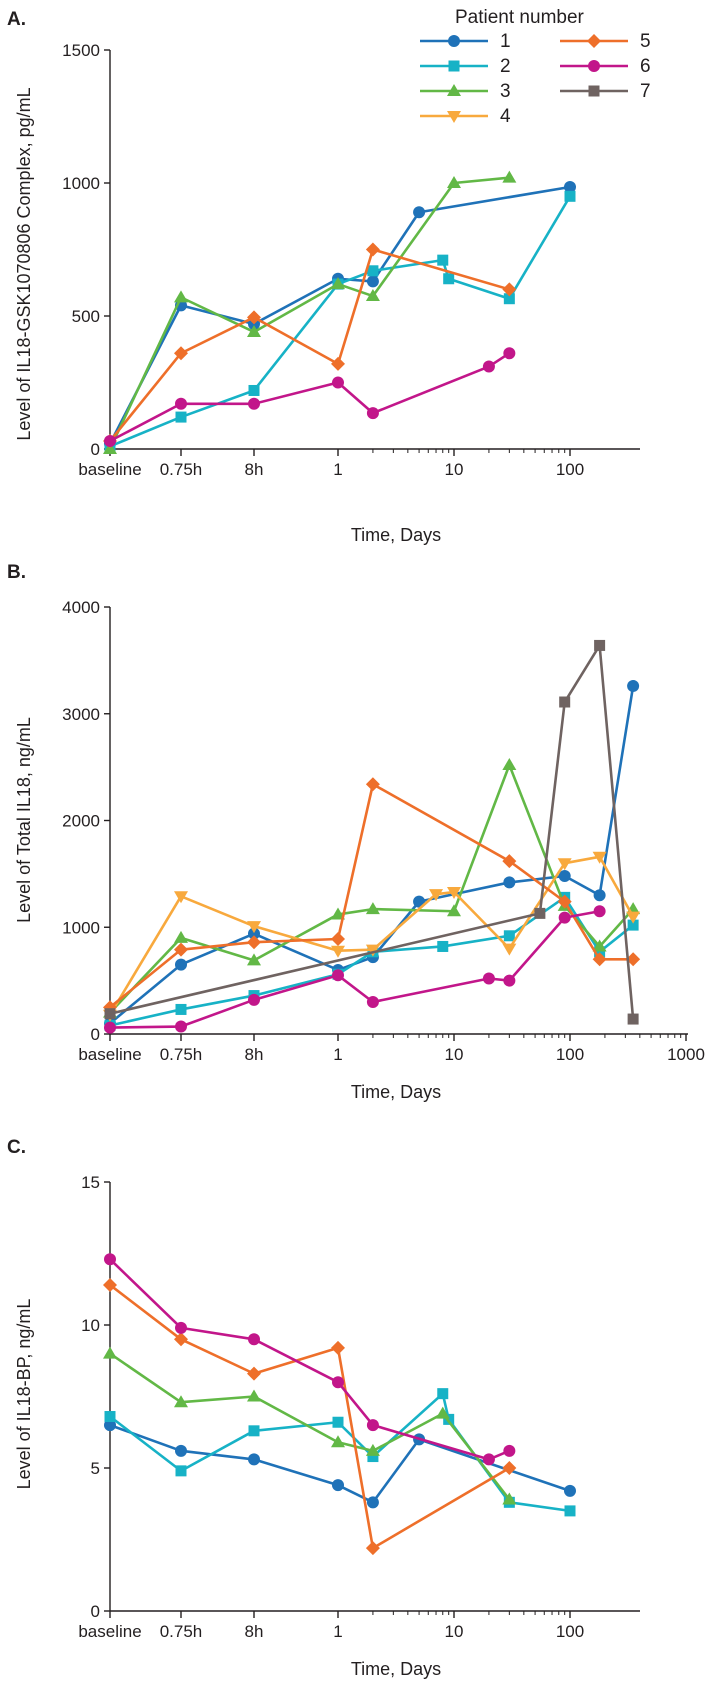 The height and width of the screenshot is (1687, 709). Describe the element at coordinates (337, 1054) in the screenshot. I see `panel-b-x-tick-label: 1` at that location.